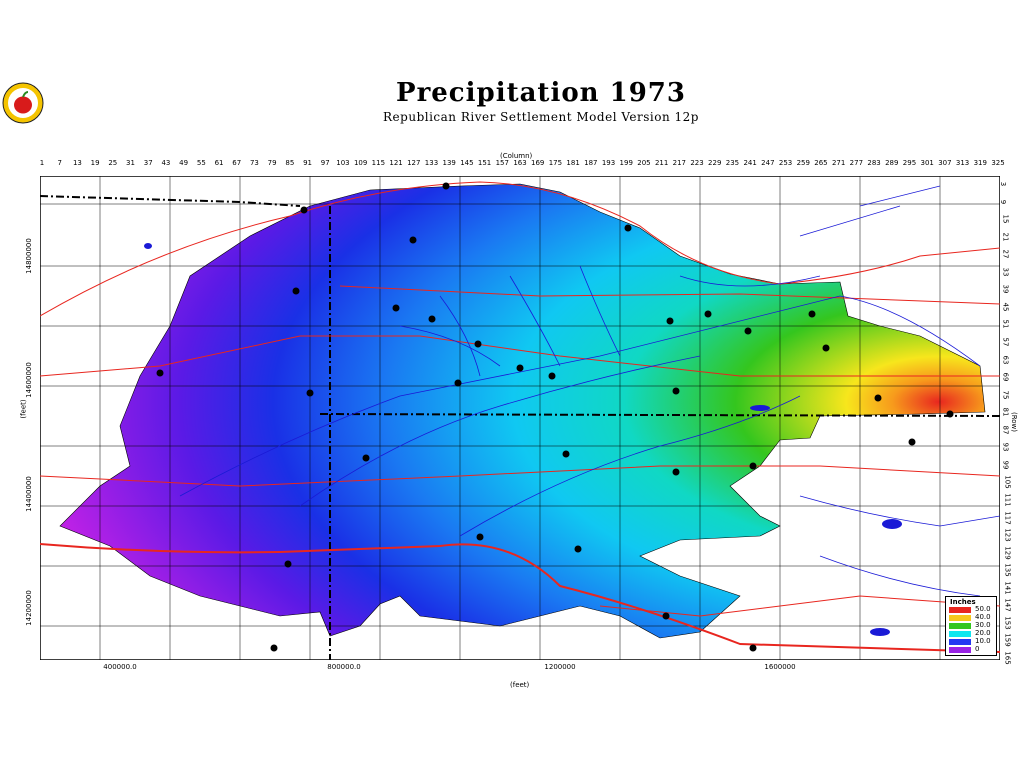  Describe the element at coordinates (644, 163) in the screenshot. I see `column-tick-label: 205` at that location.